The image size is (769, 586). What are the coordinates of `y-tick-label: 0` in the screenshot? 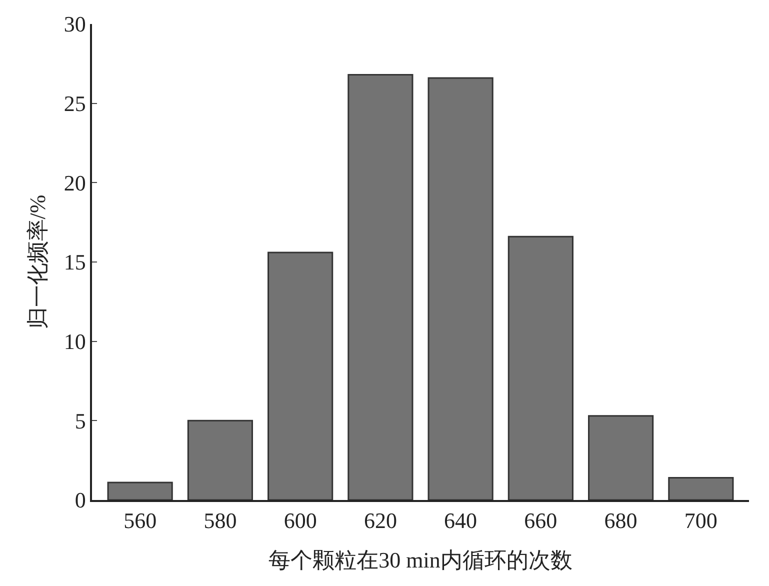 It's located at (80, 500).